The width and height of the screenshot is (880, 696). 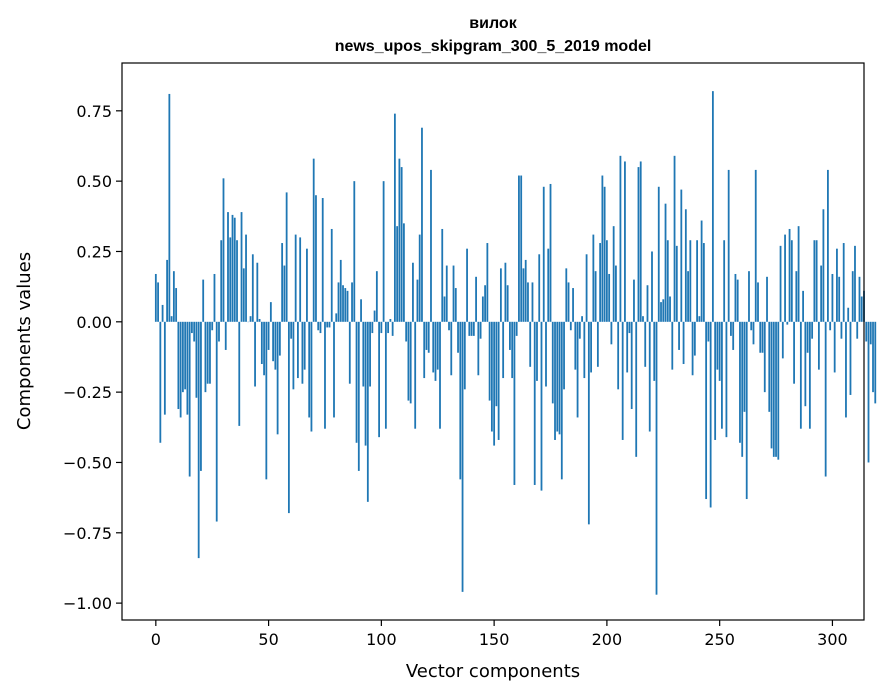 What do you see at coordinates (268, 639) in the screenshot?
I see `x-tick-label: 50` at bounding box center [268, 639].